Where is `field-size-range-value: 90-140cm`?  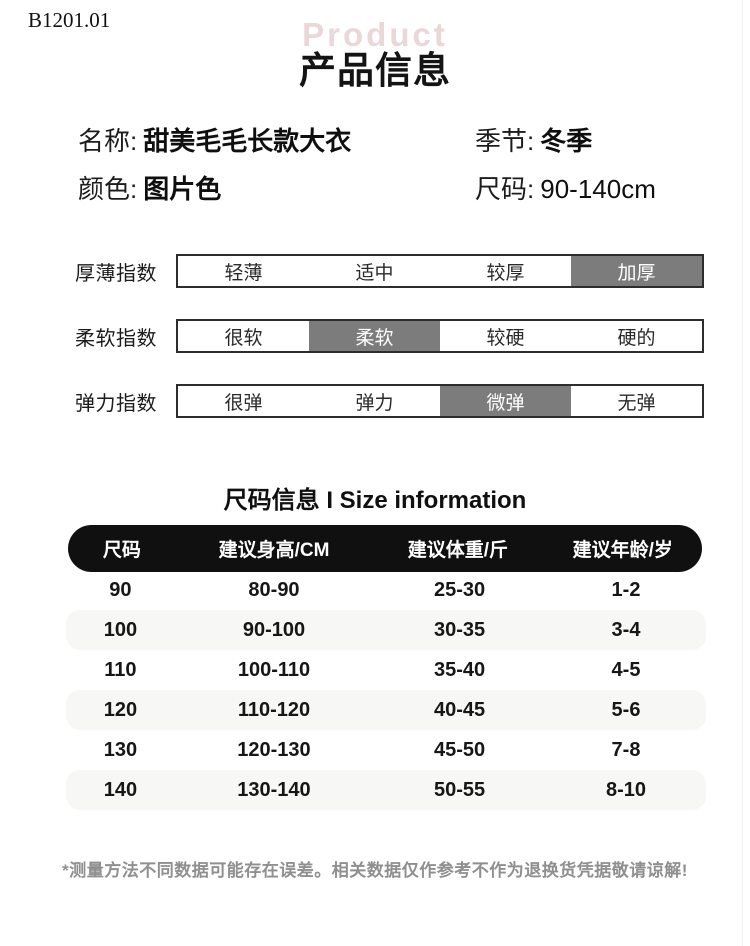 field-size-range-value: 90-140cm is located at coordinates (598, 189).